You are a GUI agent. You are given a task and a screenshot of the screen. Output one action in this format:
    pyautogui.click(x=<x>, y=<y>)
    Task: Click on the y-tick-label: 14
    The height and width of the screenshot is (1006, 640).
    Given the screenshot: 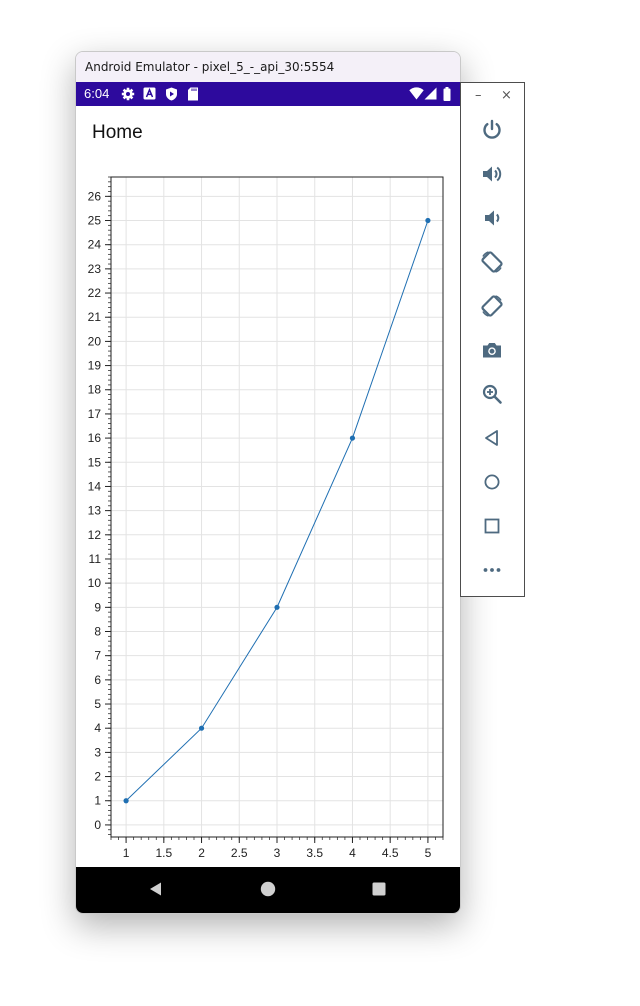 What is the action you would take?
    pyautogui.click(x=95, y=486)
    